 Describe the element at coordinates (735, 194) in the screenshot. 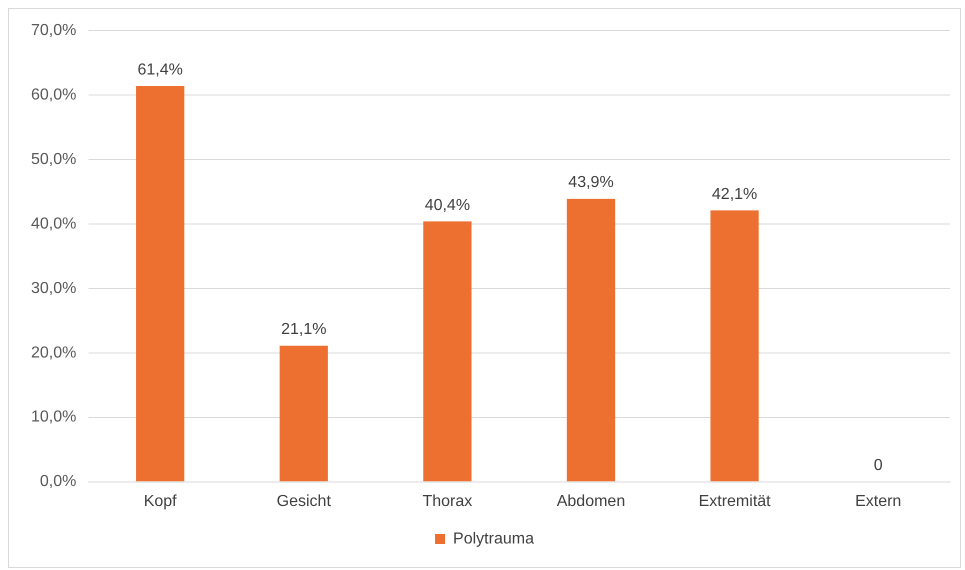

I see `data-label: 42,1%` at that location.